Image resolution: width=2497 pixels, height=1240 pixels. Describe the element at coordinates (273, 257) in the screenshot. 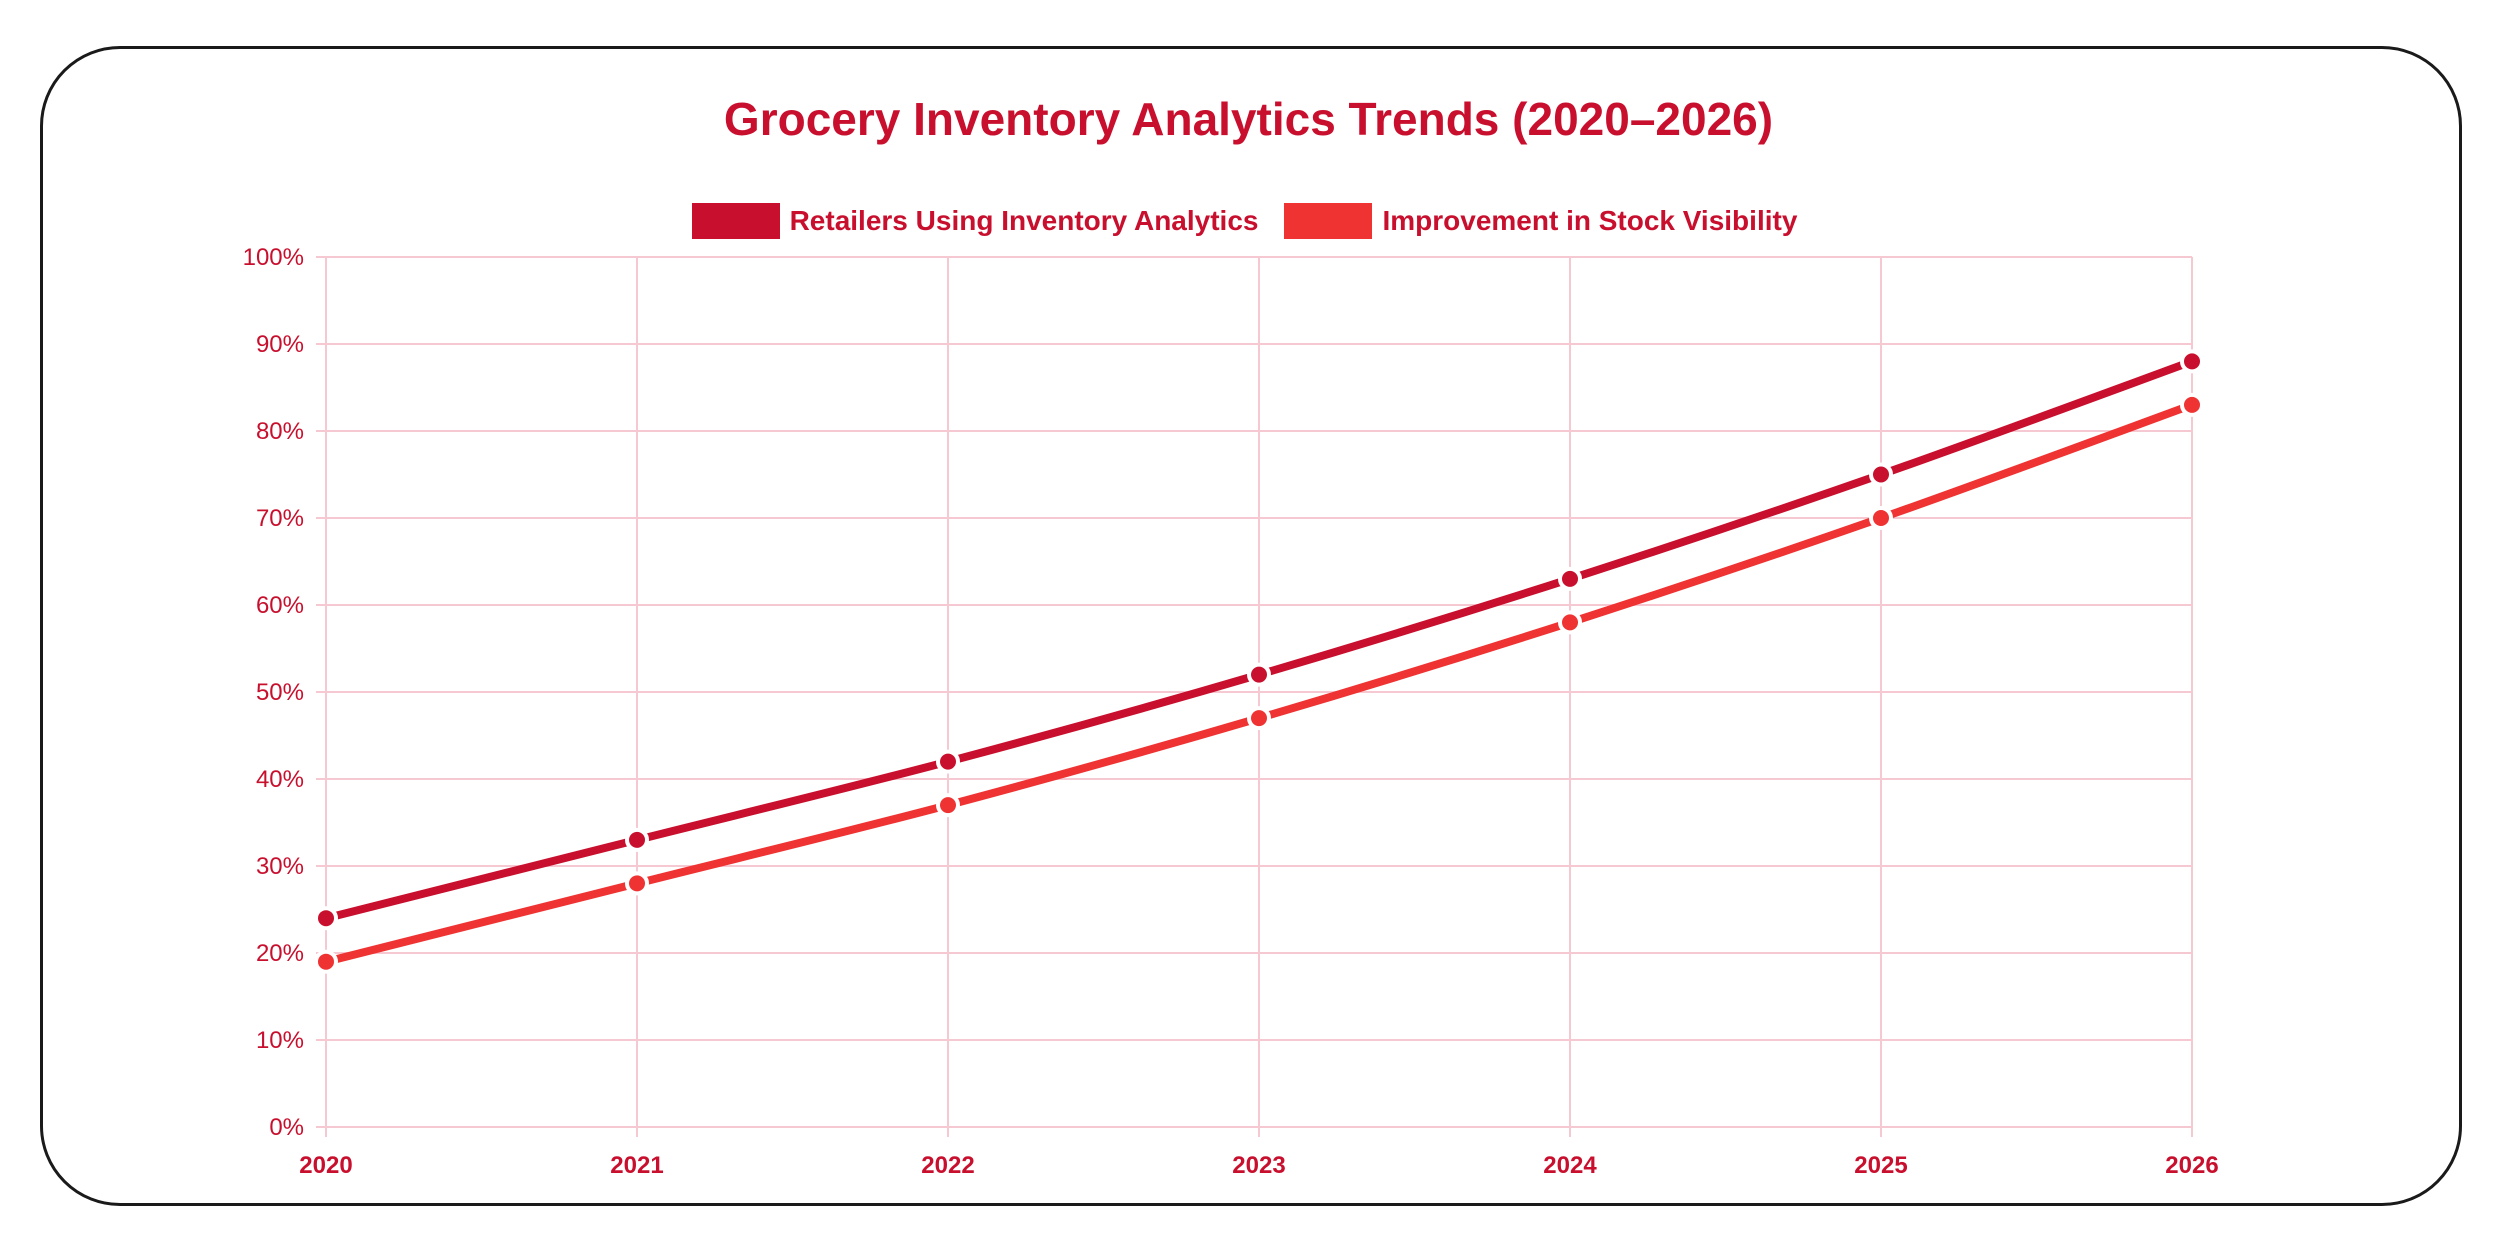

I see `y-tick-label: 100%` at that location.